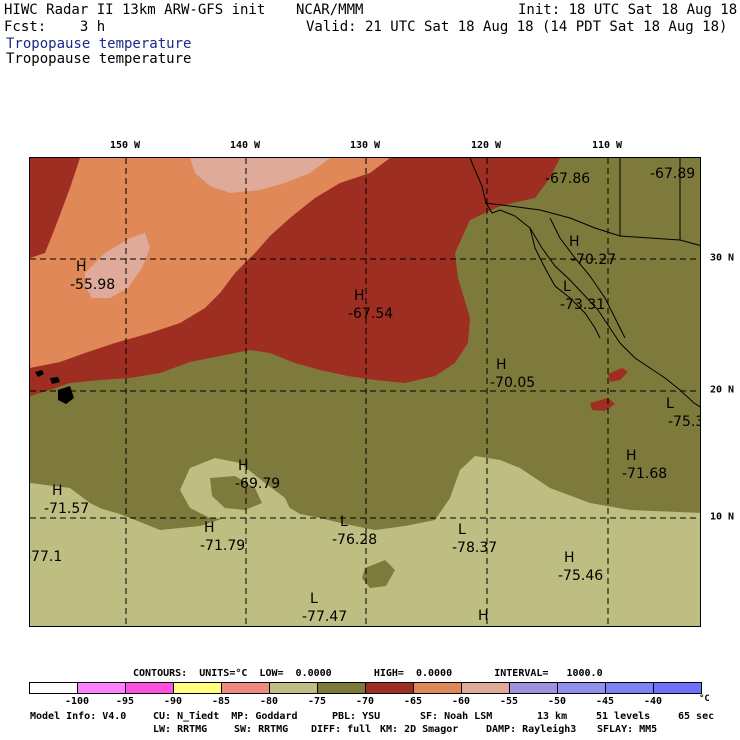 The width and height of the screenshot is (740, 740). Describe the element at coordinates (672, 174) in the screenshot. I see `extremum-value: -67.89` at that location.